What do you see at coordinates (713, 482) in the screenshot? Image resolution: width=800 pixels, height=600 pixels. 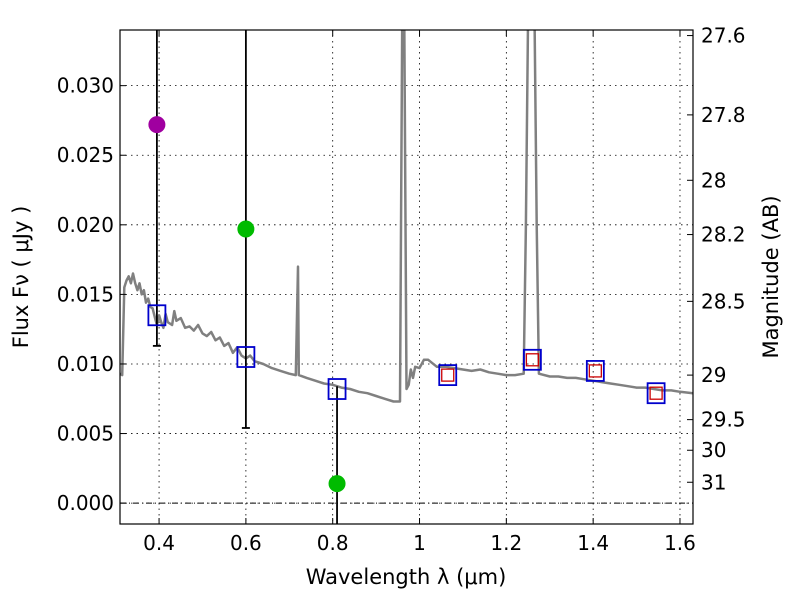 I see `right-tick-label: 31` at bounding box center [713, 482].